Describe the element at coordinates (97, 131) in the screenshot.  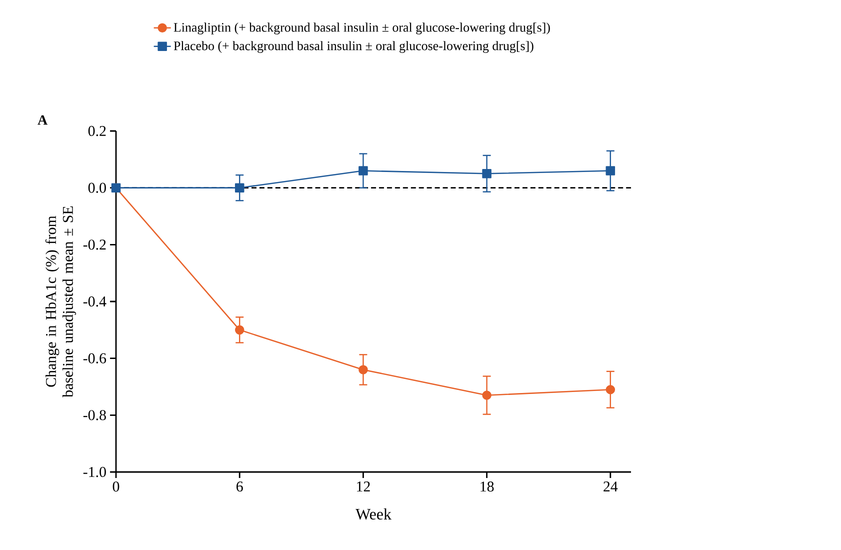
I see `y-tick-label: 0.2` at that location.